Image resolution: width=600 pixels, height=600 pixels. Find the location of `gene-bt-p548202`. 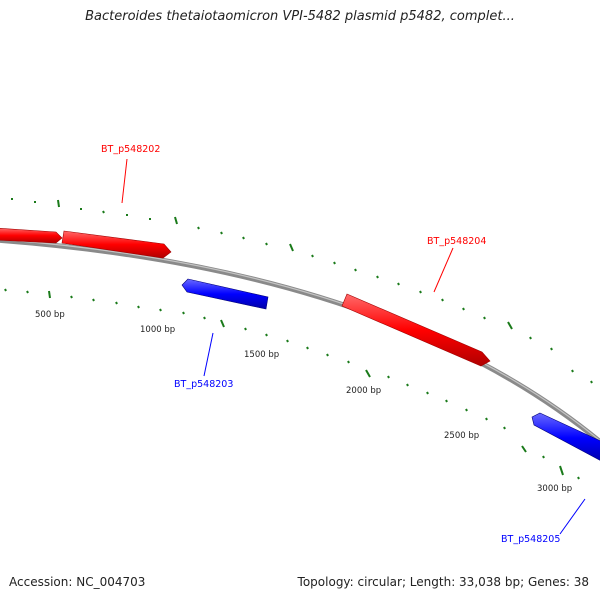

gene-bt-p548202 is located at coordinates (116, 244).